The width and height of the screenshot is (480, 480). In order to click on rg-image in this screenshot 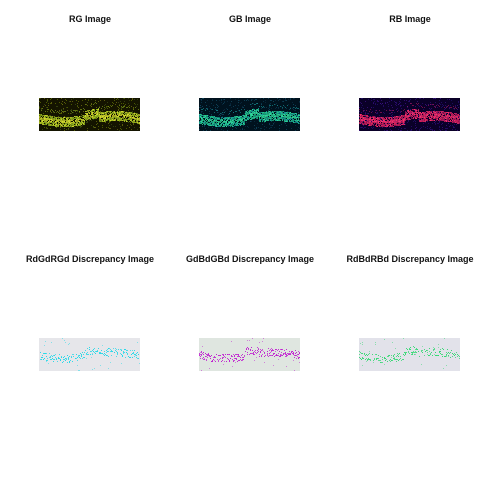, I will do `click(89, 114)`.